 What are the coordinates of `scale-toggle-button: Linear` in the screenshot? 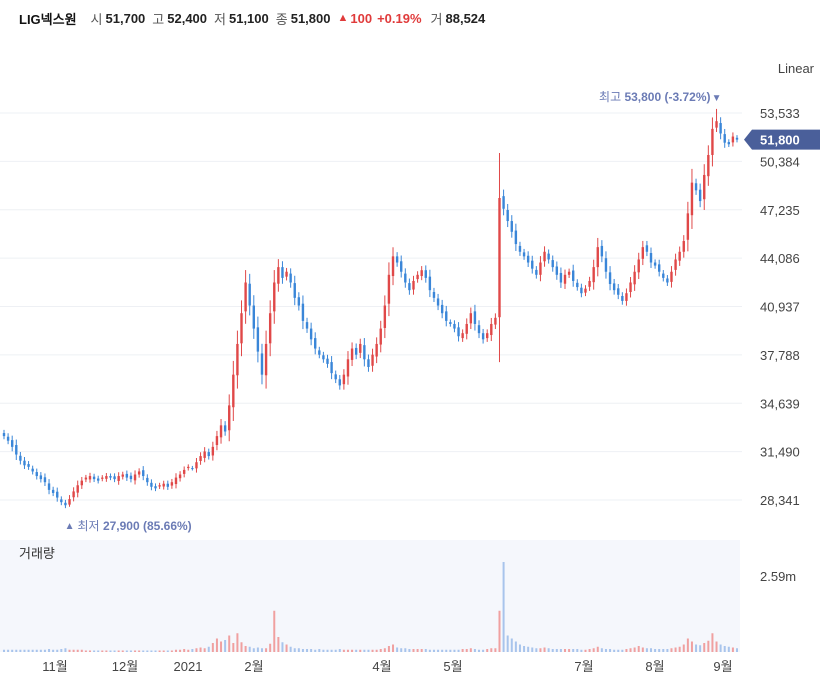 It's located at (795, 68).